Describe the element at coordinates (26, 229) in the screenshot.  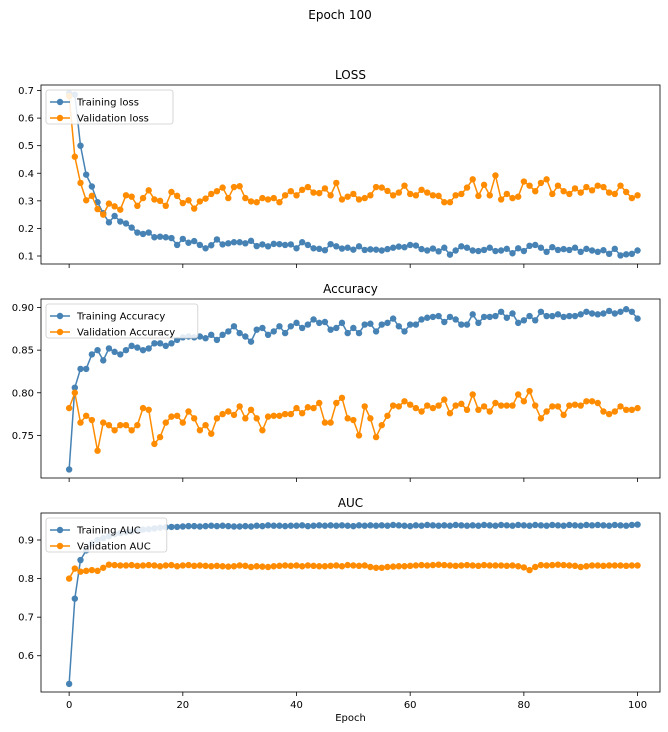
I see `y-tick-label: 0.2` at that location.